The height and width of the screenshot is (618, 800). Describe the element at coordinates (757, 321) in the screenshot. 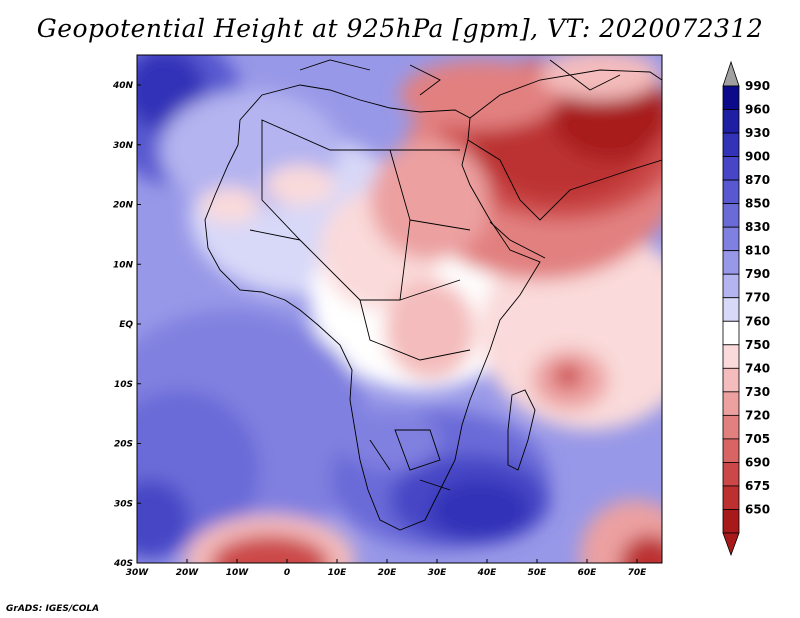

I see `colorbar-label: 760` at that location.